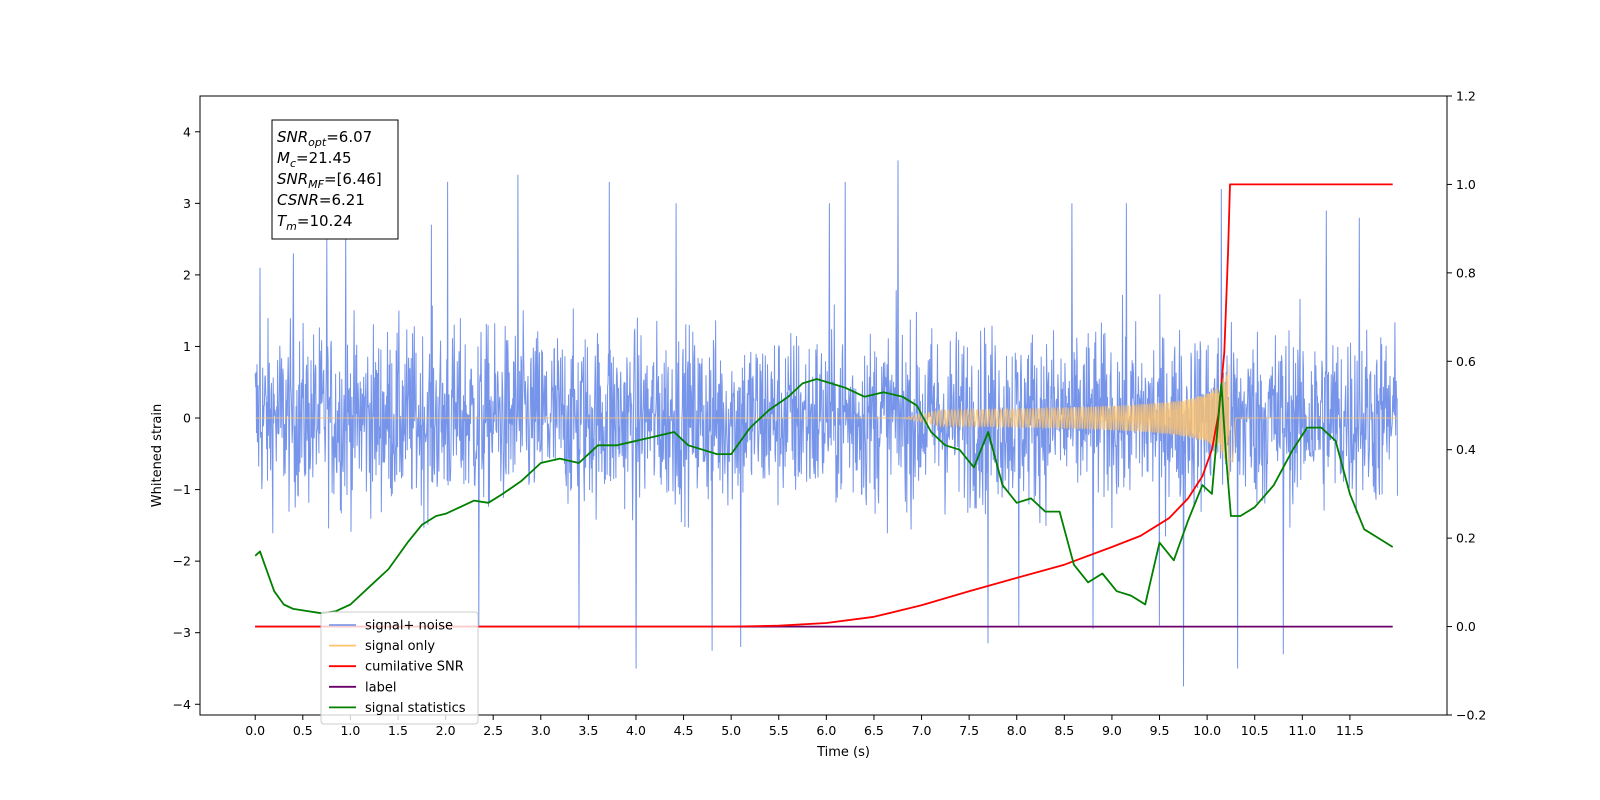 The width and height of the screenshot is (1600, 800). I want to click on y-tick-label: 3, so click(187, 203).